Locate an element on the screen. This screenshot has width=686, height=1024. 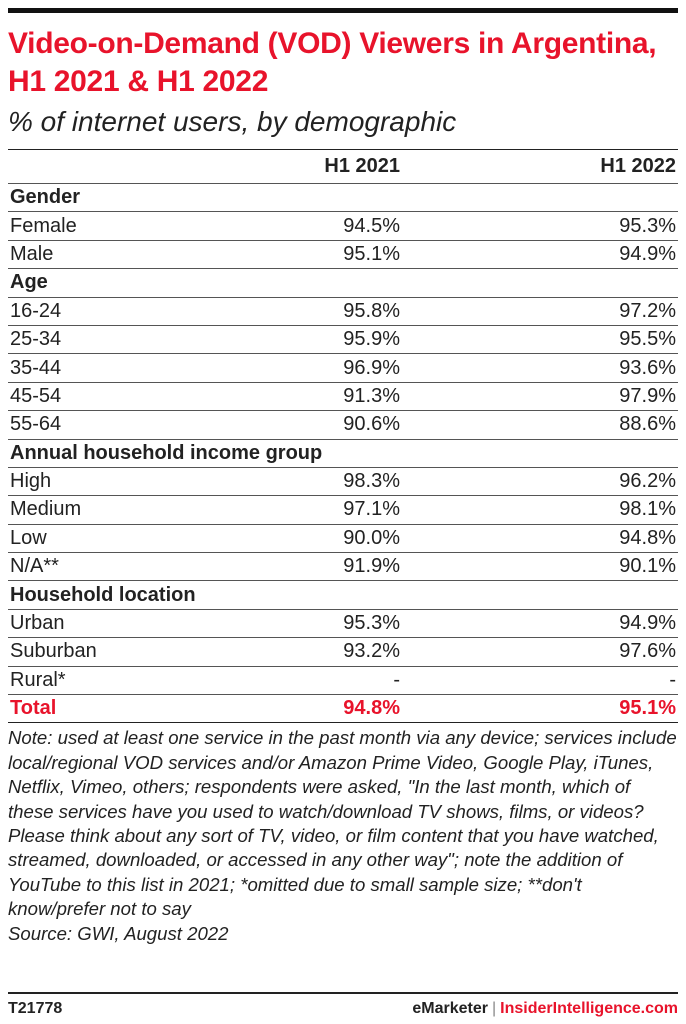
row-label: Medium is located at coordinates (46, 509).